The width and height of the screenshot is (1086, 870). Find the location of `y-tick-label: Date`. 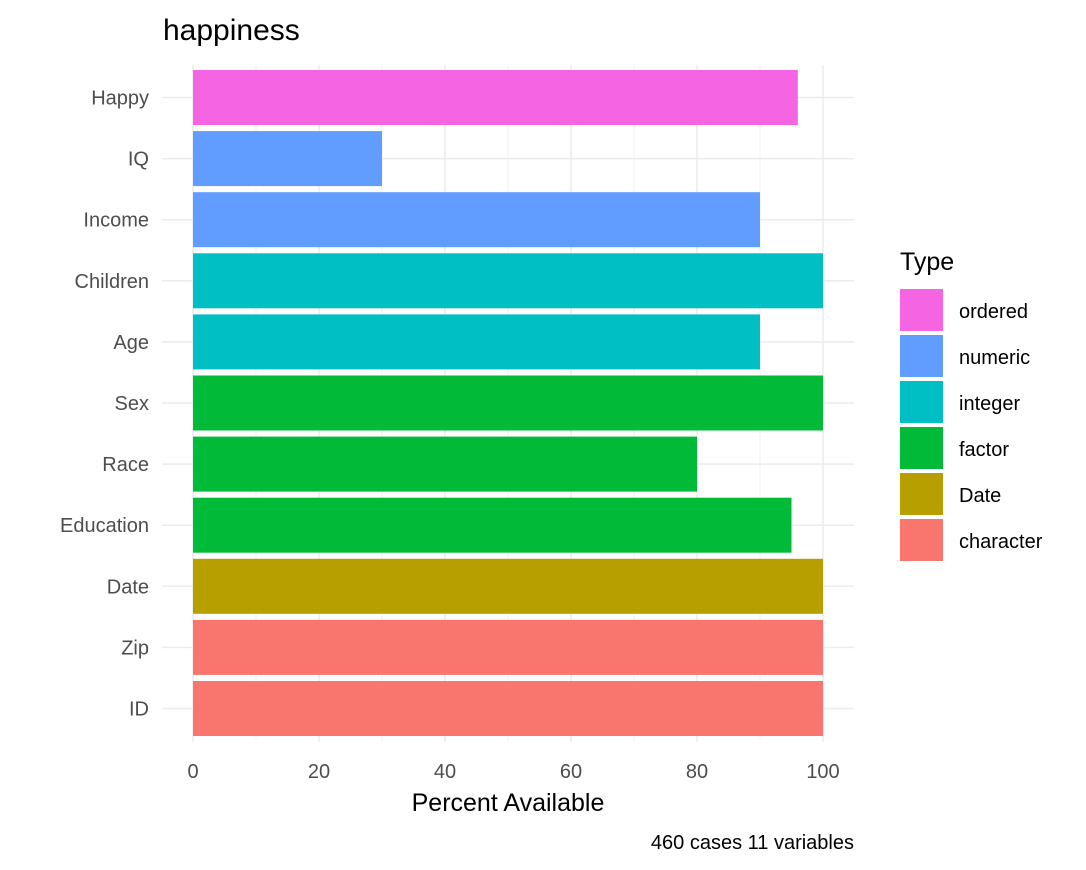

y-tick-label: Date is located at coordinates (128, 587).